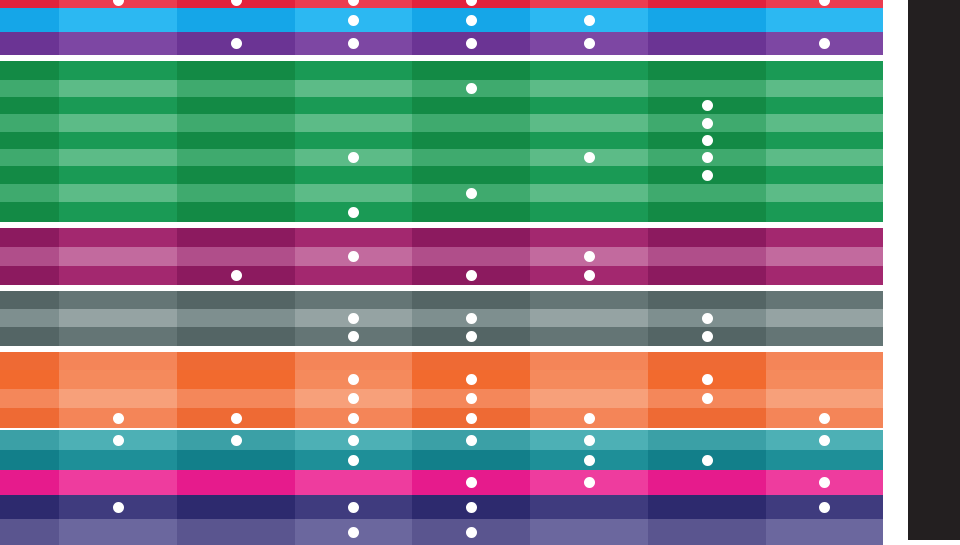  Describe the element at coordinates (707, 482) in the screenshot. I see `grid-cell-pink` at that location.